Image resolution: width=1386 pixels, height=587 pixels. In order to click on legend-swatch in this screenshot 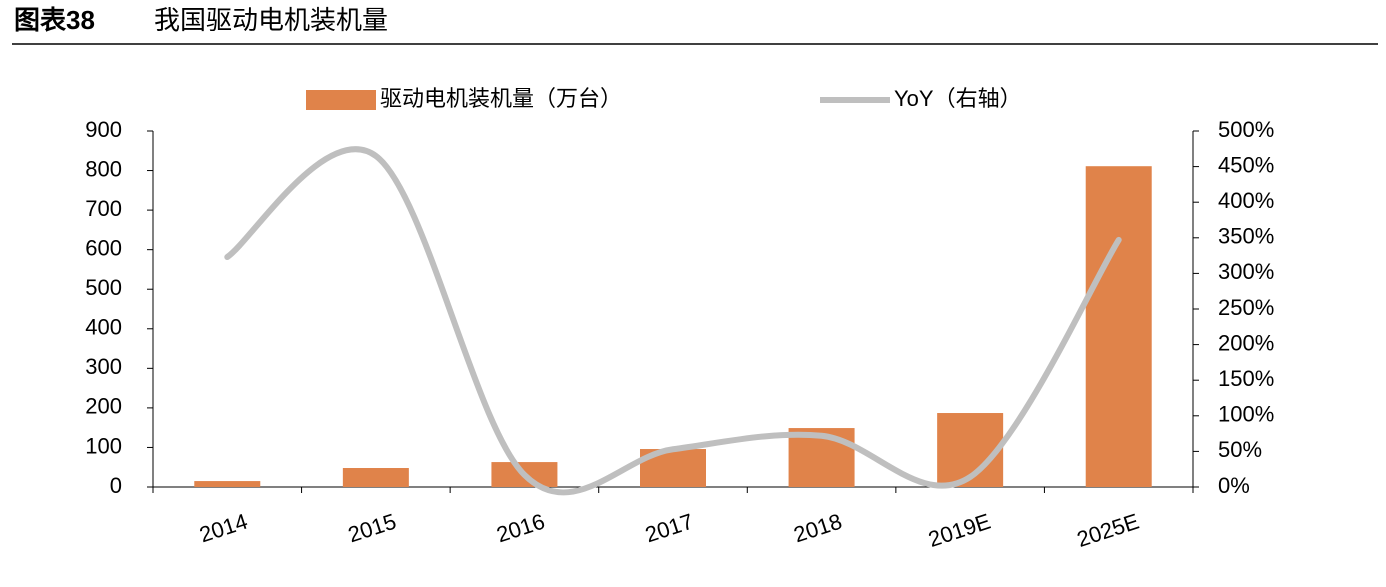, I will do `click(341, 100)`.